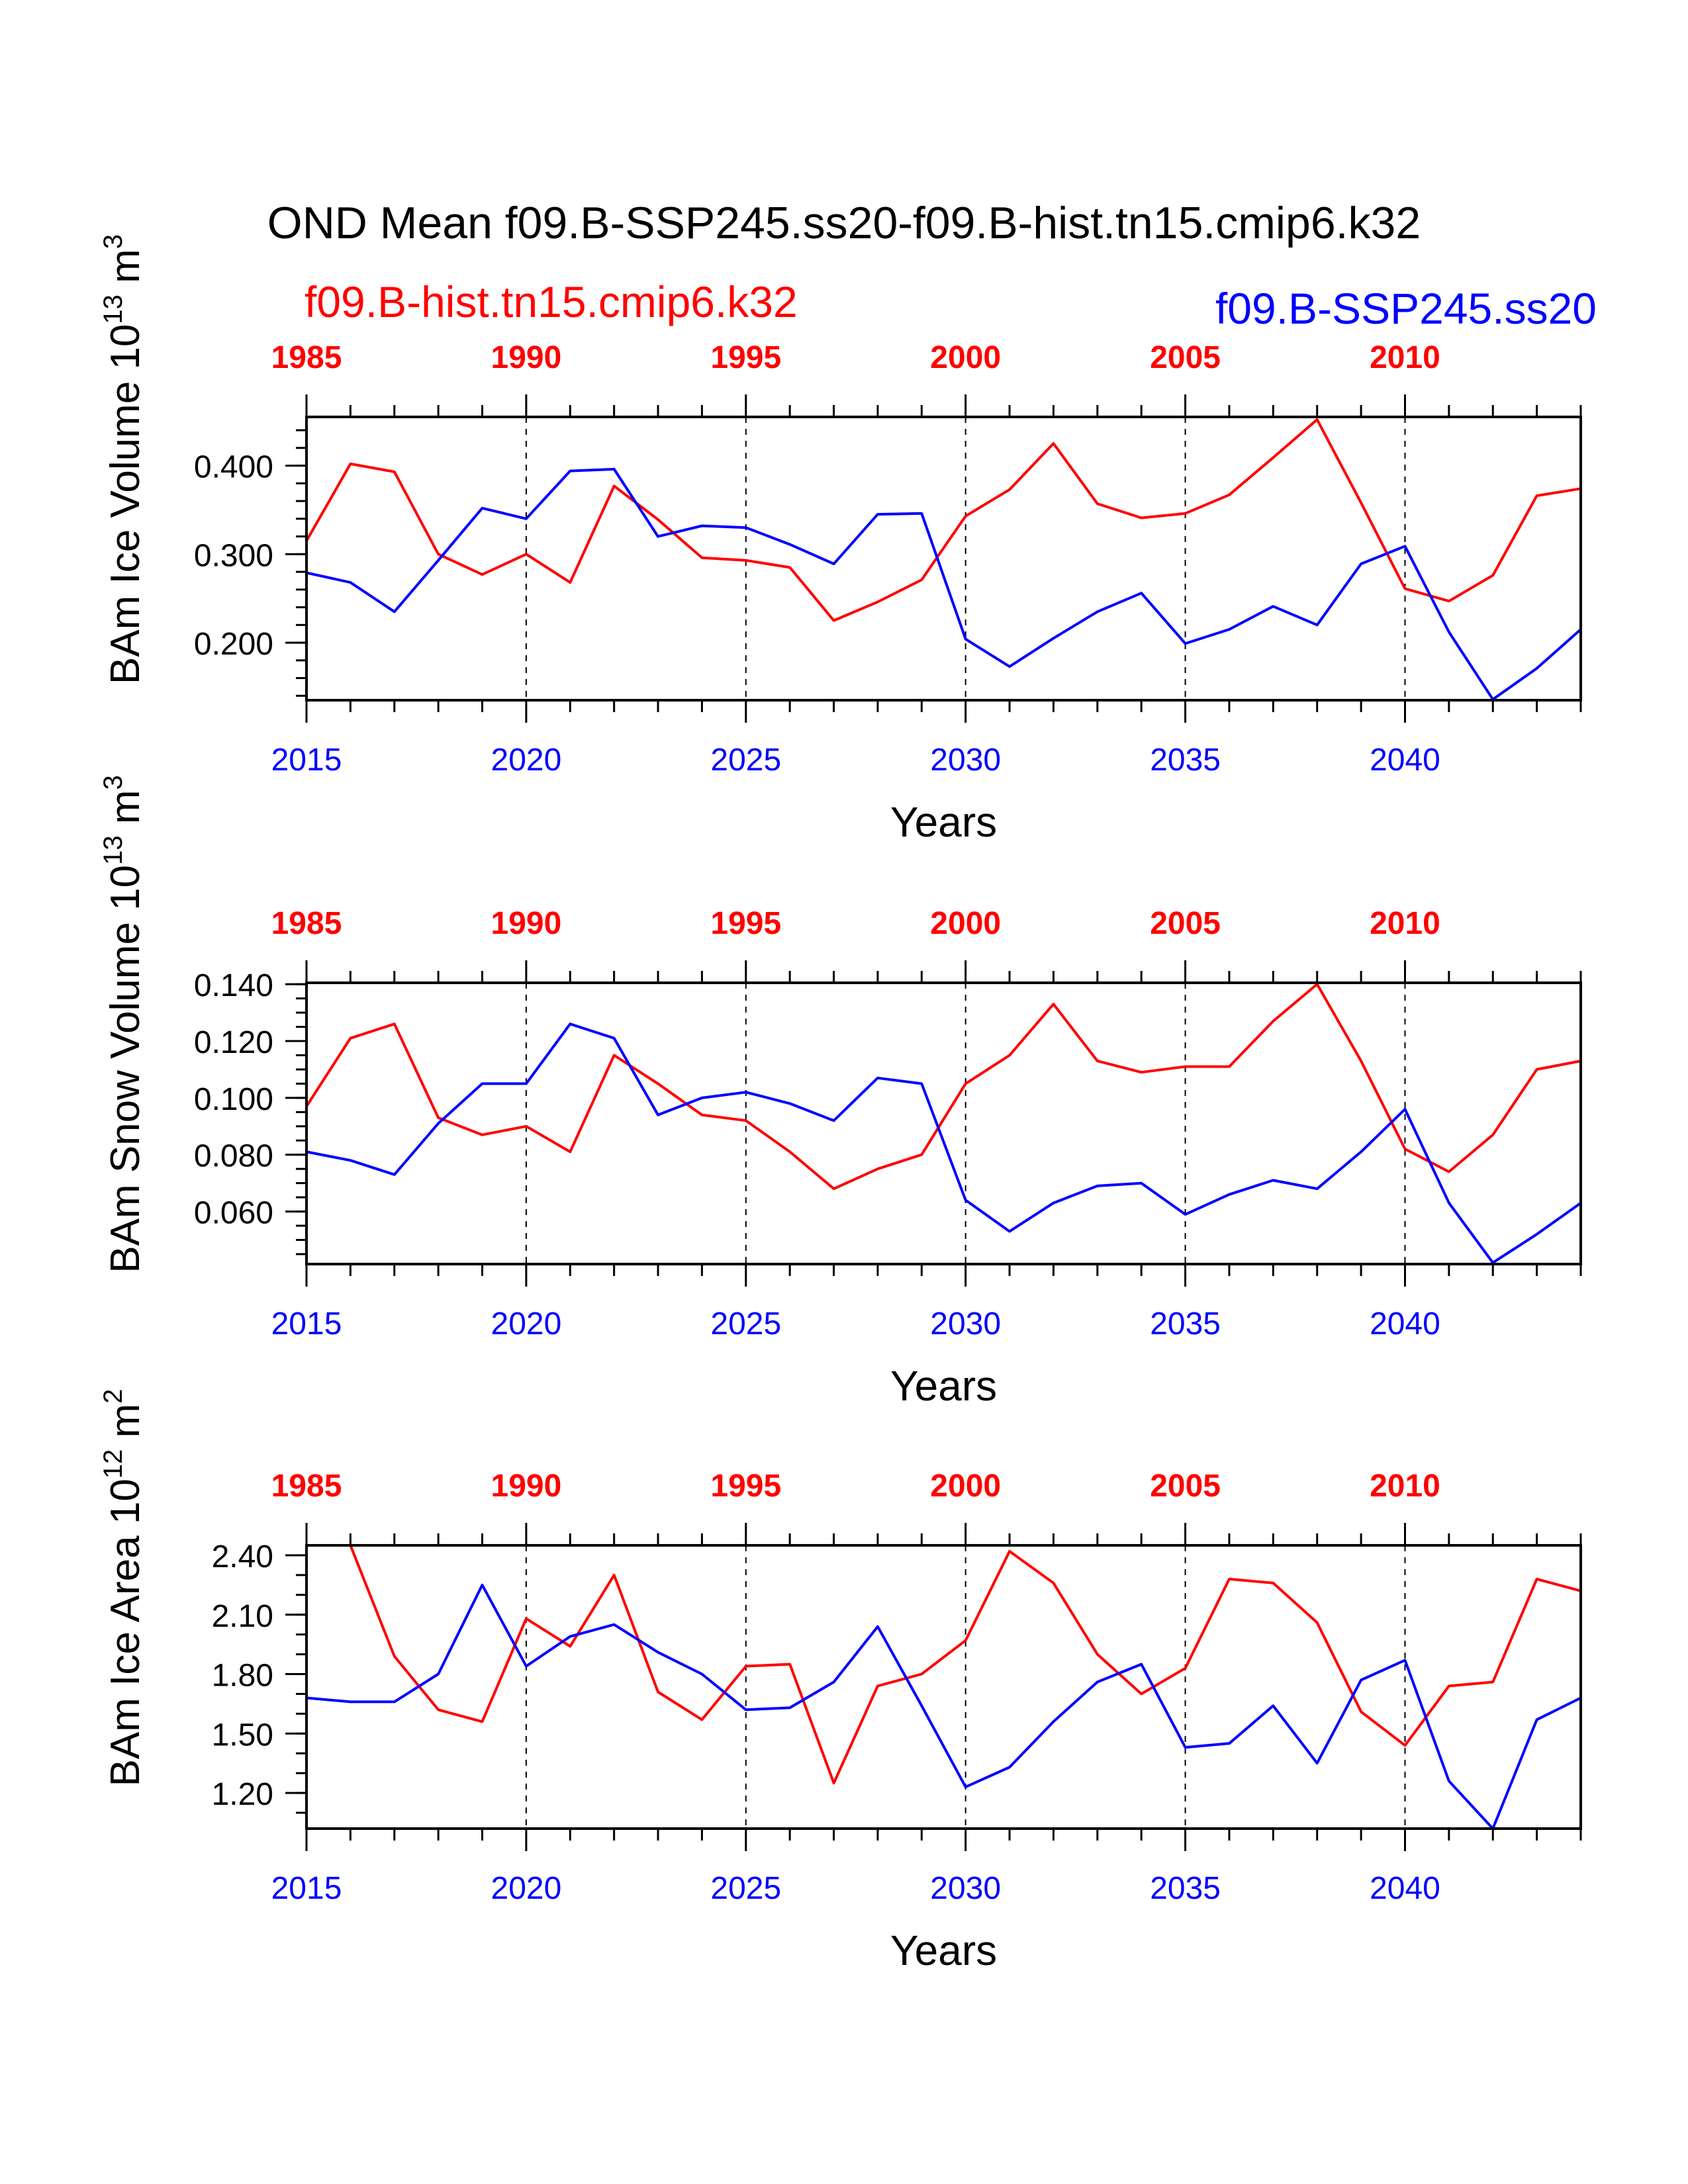  I want to click on y-axis-label: BAm Snow Volume 1013 m3, so click(123, 1024).